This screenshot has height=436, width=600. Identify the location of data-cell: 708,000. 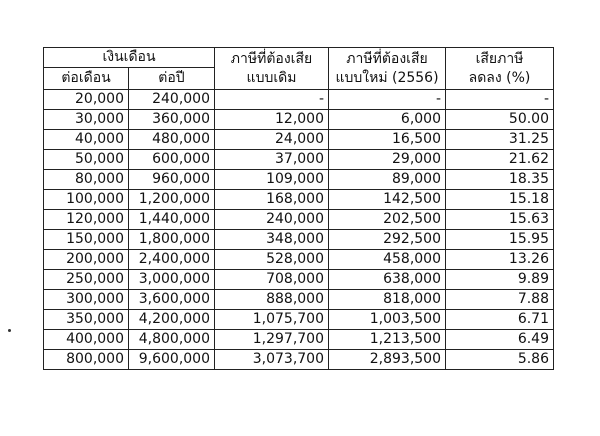
(271, 279).